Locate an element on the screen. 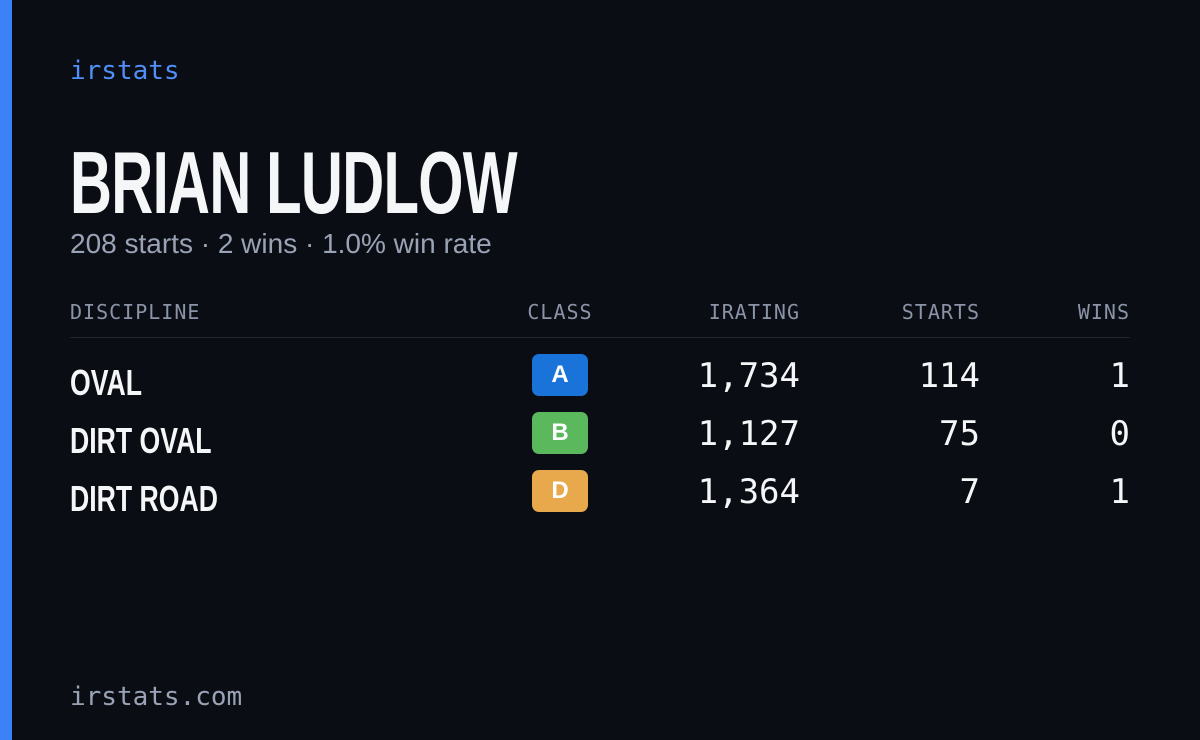  driver-summary: 208 starts · 2 wins · 1.0% win rate is located at coordinates (281, 243).